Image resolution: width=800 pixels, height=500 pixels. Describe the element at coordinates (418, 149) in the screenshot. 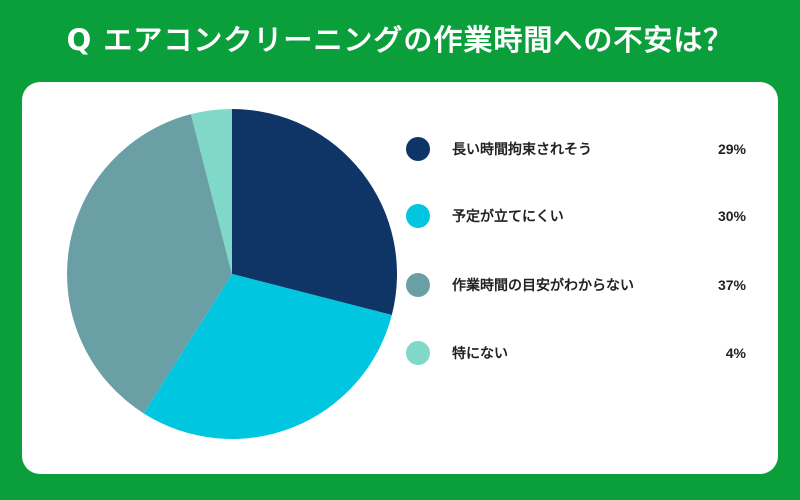

I see `legend-swatch-long-time` at that location.